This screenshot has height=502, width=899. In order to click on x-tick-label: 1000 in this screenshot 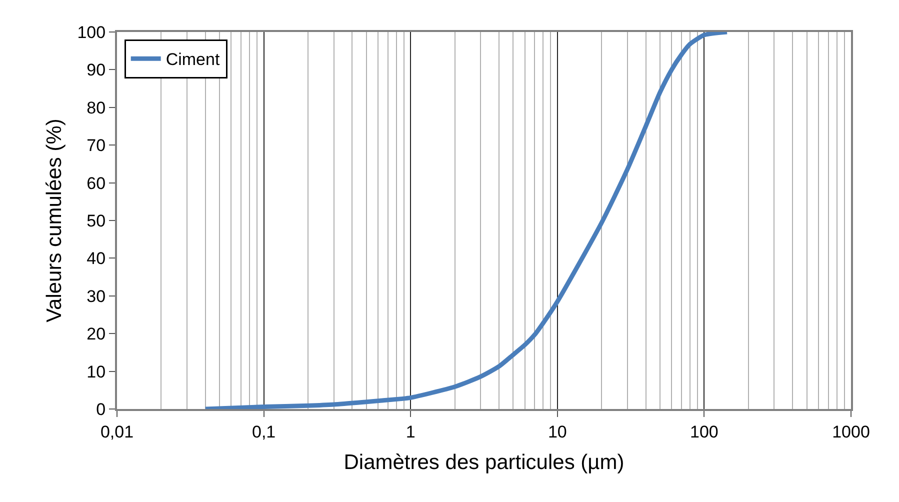, I will do `click(851, 432)`.